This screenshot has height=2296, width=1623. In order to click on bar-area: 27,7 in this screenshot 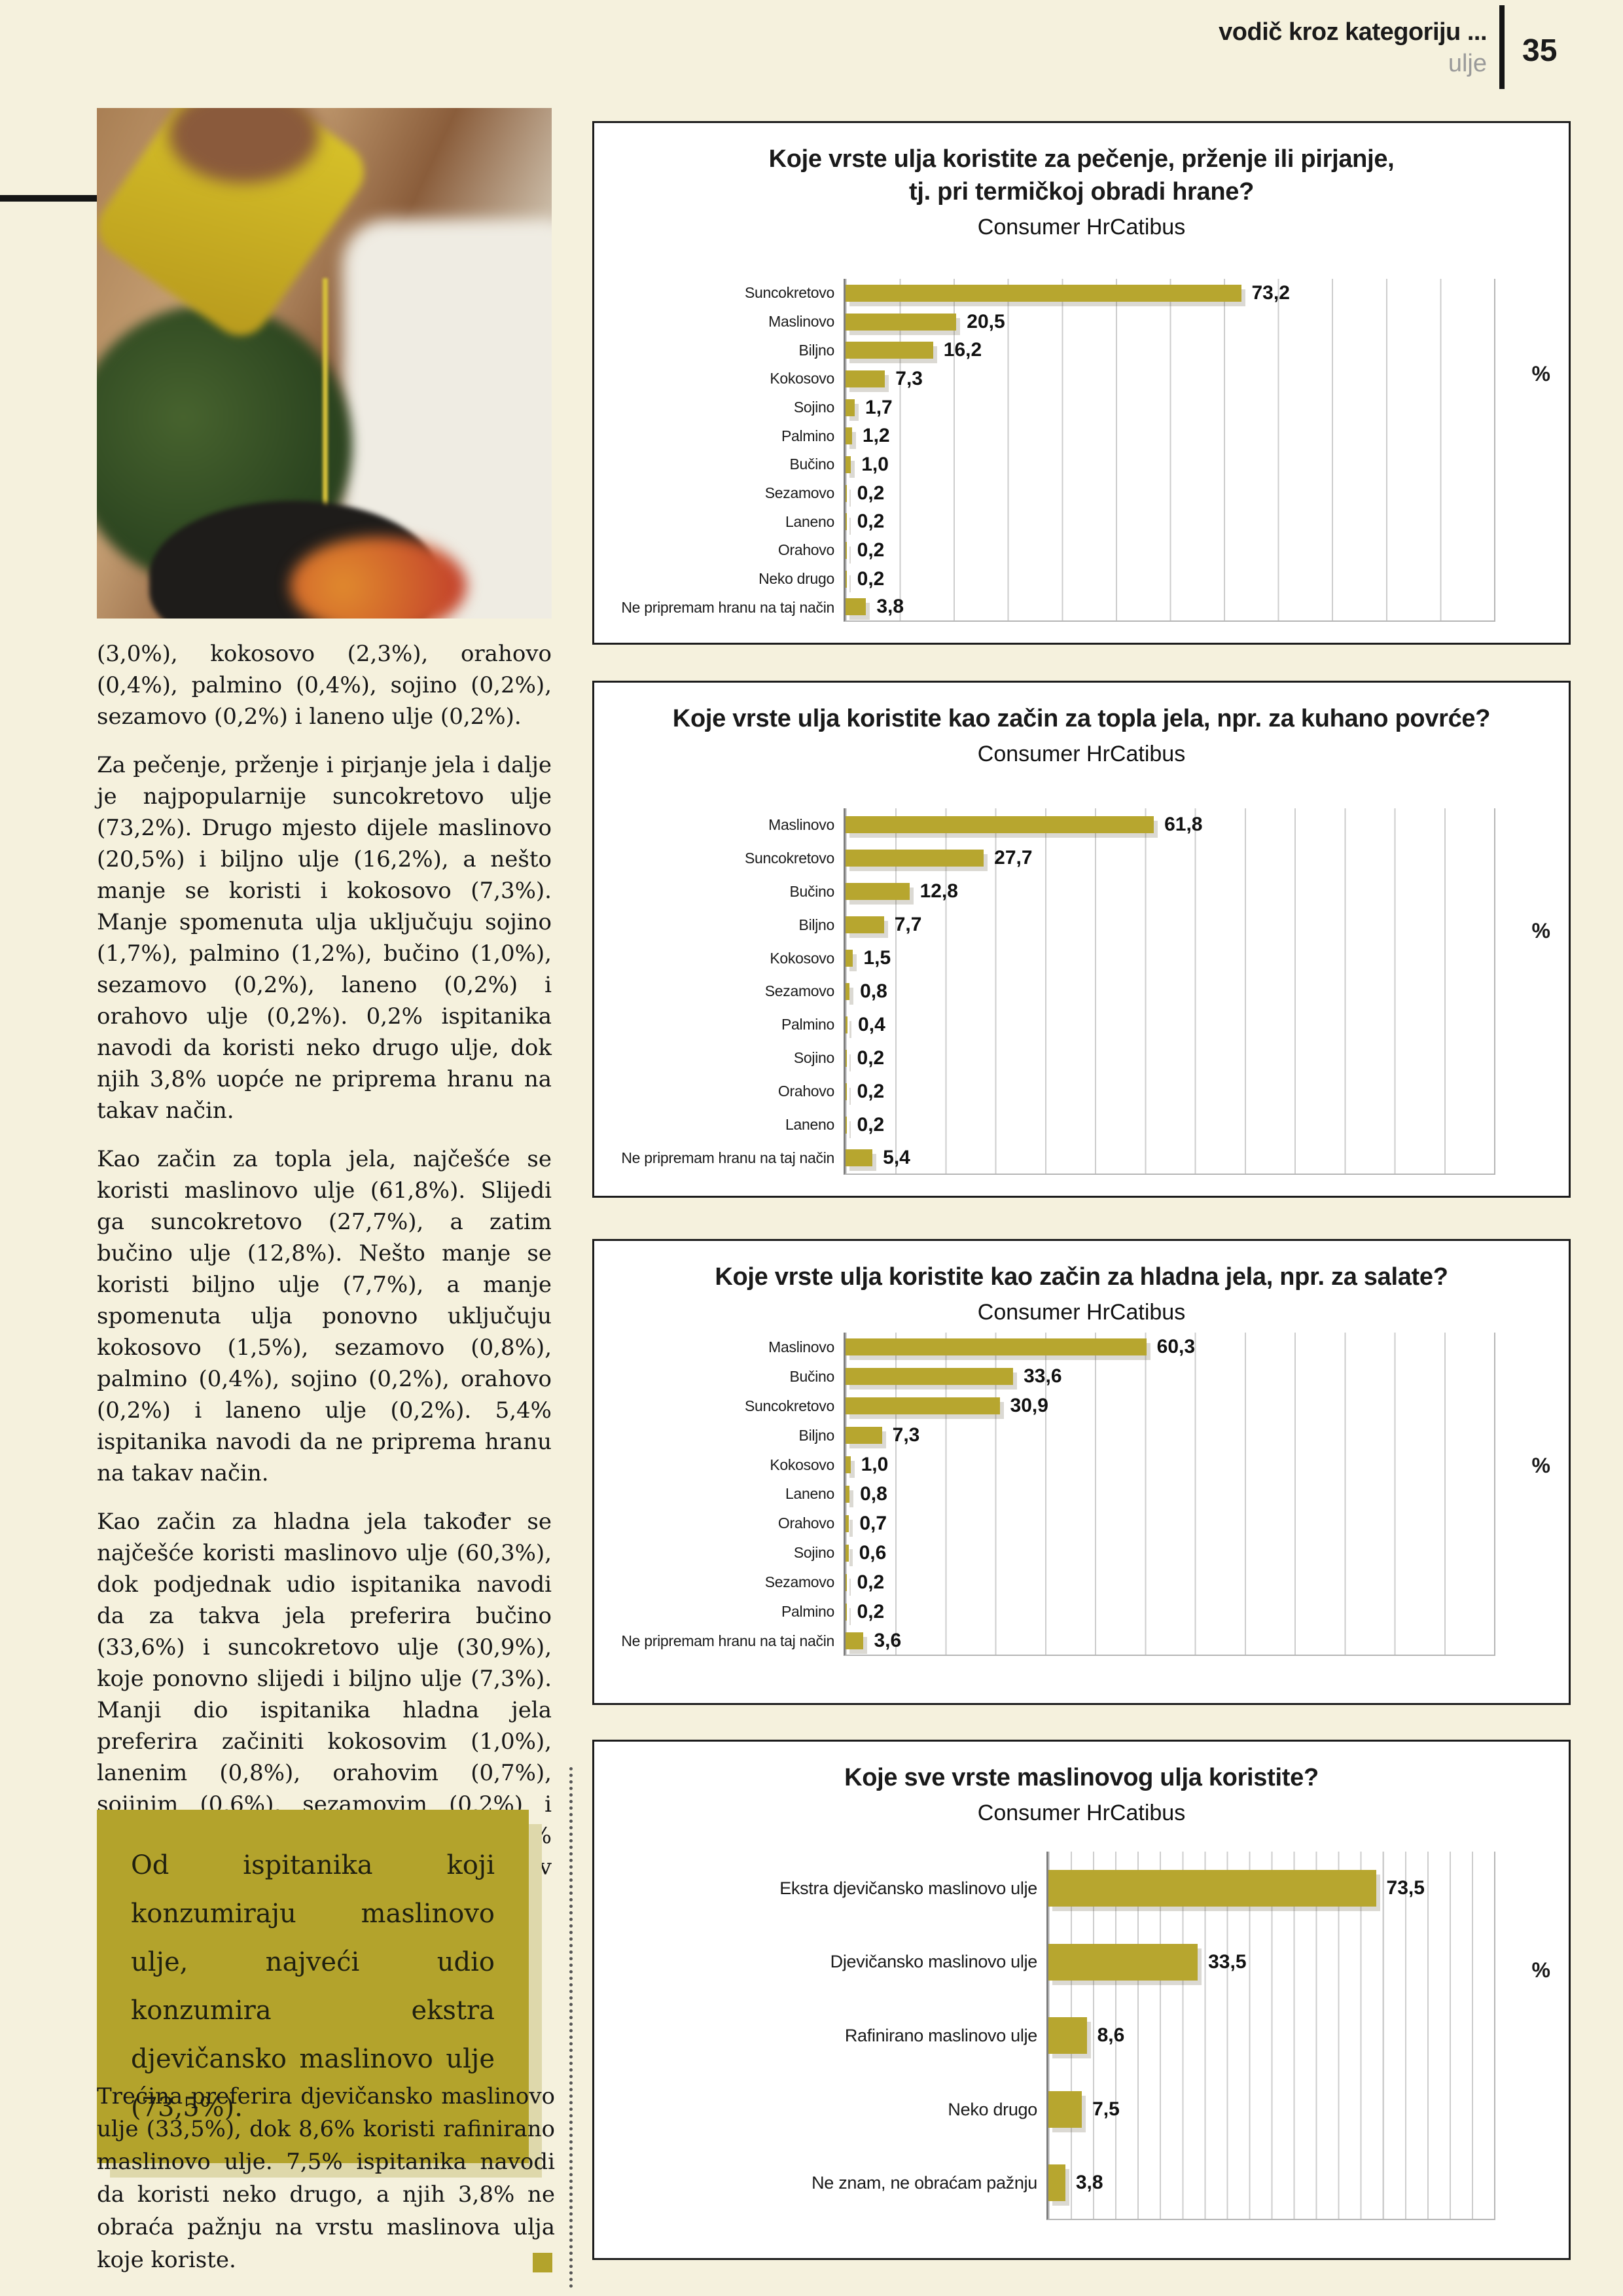, I will do `click(1169, 858)`.